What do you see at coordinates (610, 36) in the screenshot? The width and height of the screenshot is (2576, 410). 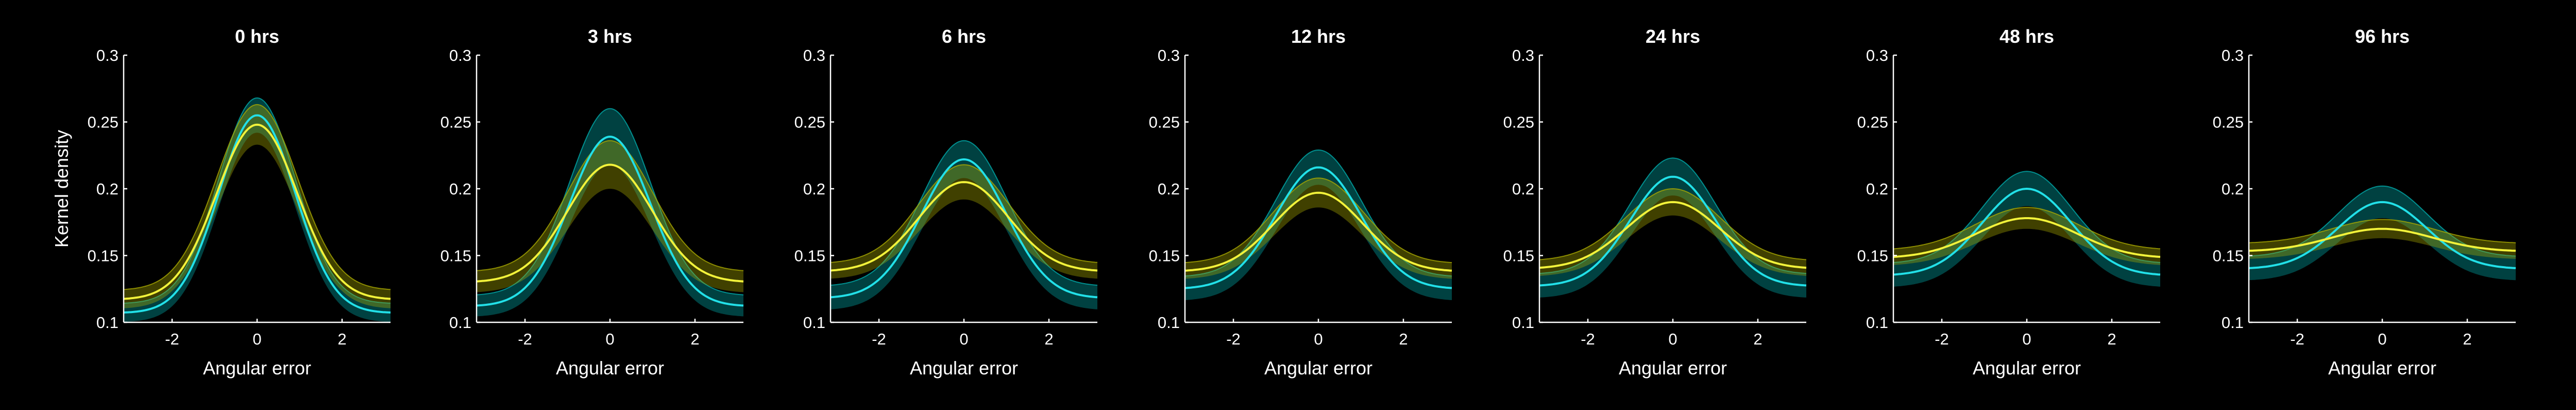 I see `panel-title: 3 hrs` at bounding box center [610, 36].